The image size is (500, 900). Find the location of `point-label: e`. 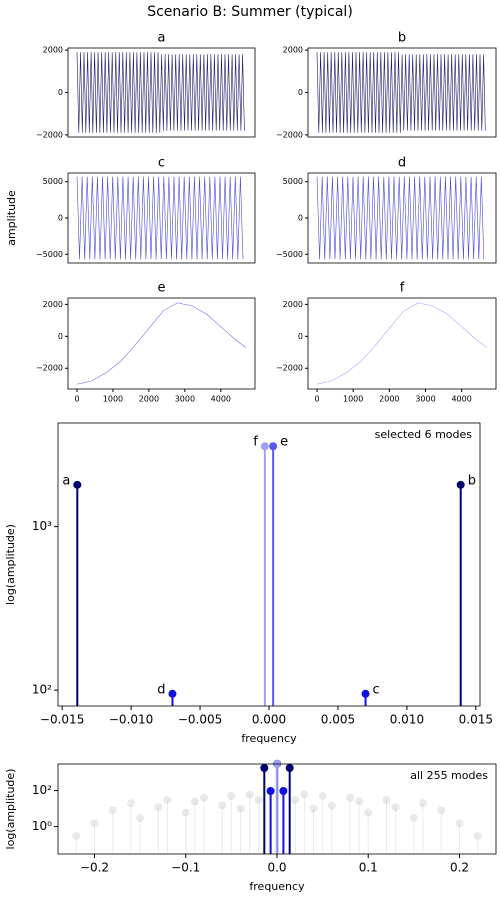

point-label: e is located at coordinates (284, 442).